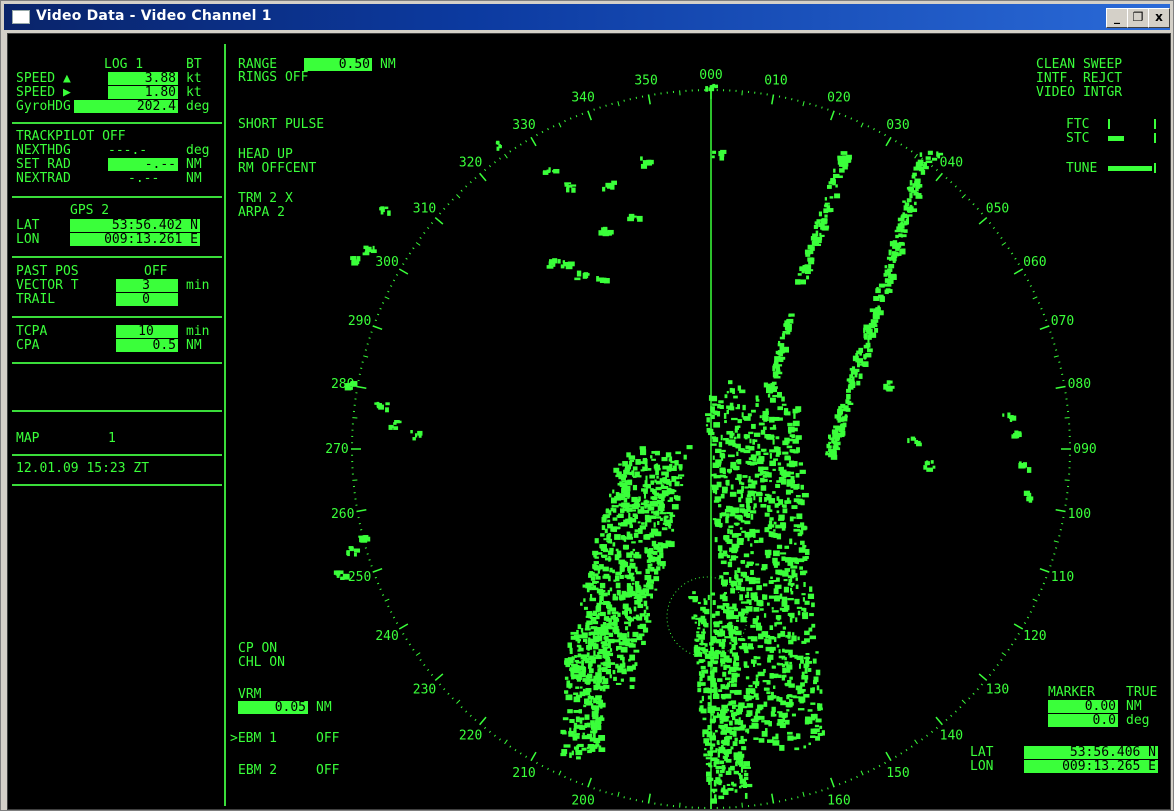 The height and width of the screenshot is (811, 1174). I want to click on rings-status: RINGS OFF, so click(273, 77).